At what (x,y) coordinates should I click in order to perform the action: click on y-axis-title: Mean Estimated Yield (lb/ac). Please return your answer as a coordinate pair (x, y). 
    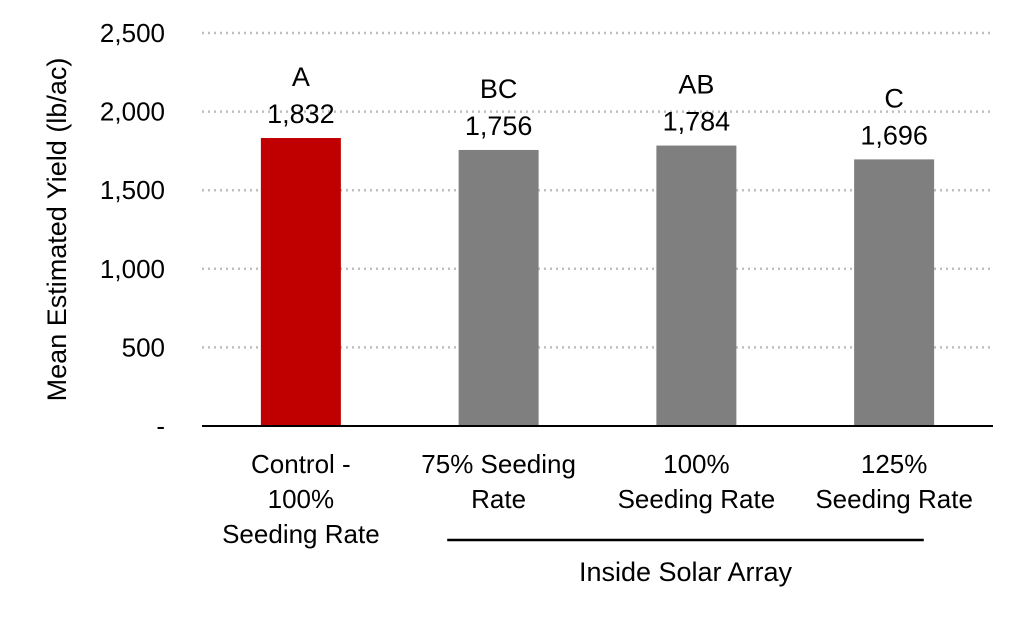
    Looking at the image, I should click on (57, 230).